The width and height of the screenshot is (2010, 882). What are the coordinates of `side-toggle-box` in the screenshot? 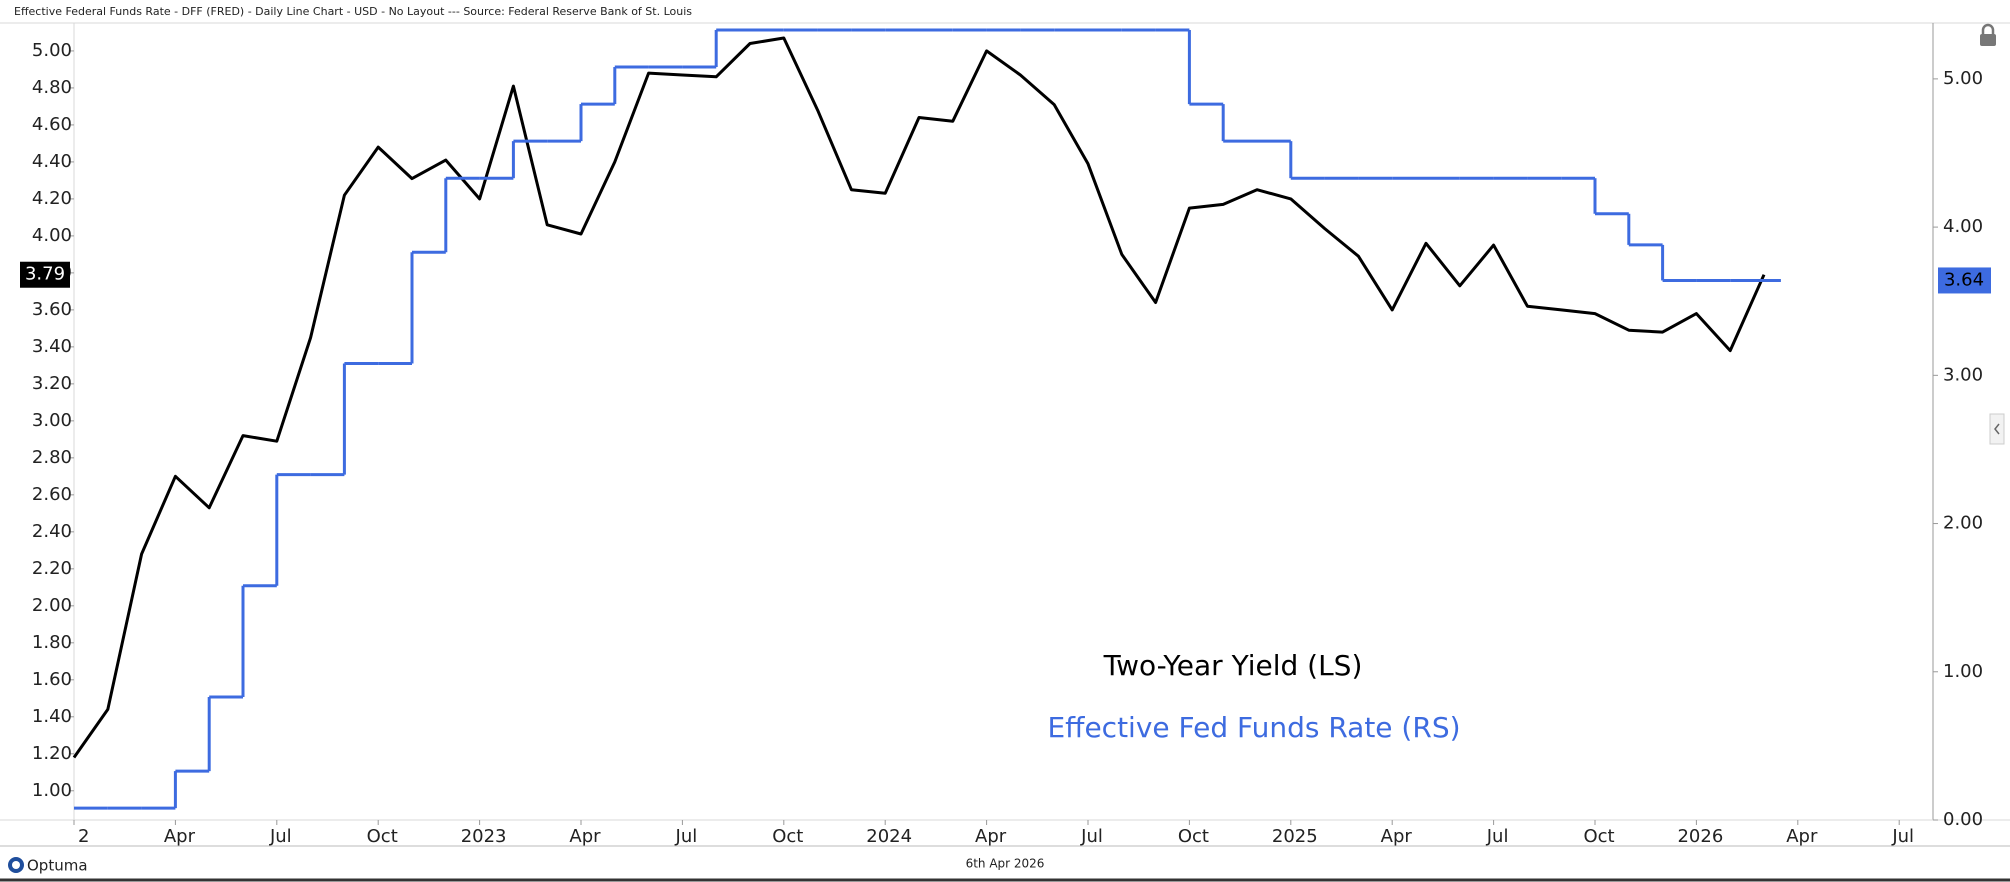 It's located at (1997, 429).